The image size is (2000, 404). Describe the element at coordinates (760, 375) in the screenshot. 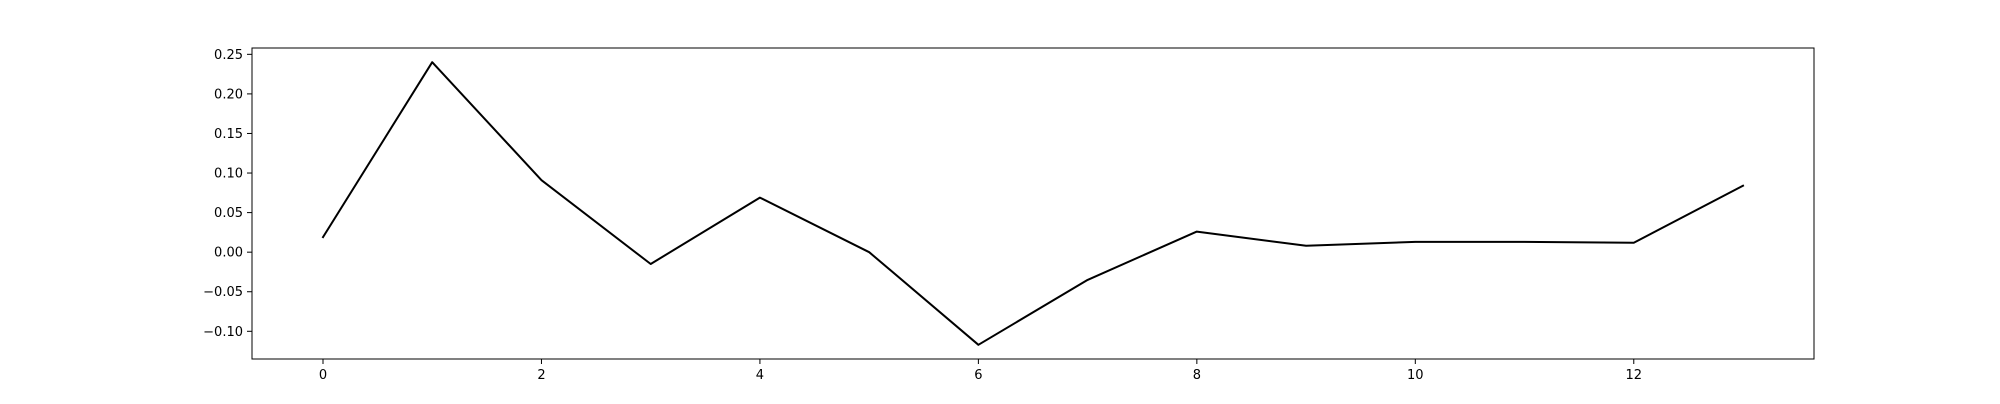

I see `x-tick-label: 4` at that location.